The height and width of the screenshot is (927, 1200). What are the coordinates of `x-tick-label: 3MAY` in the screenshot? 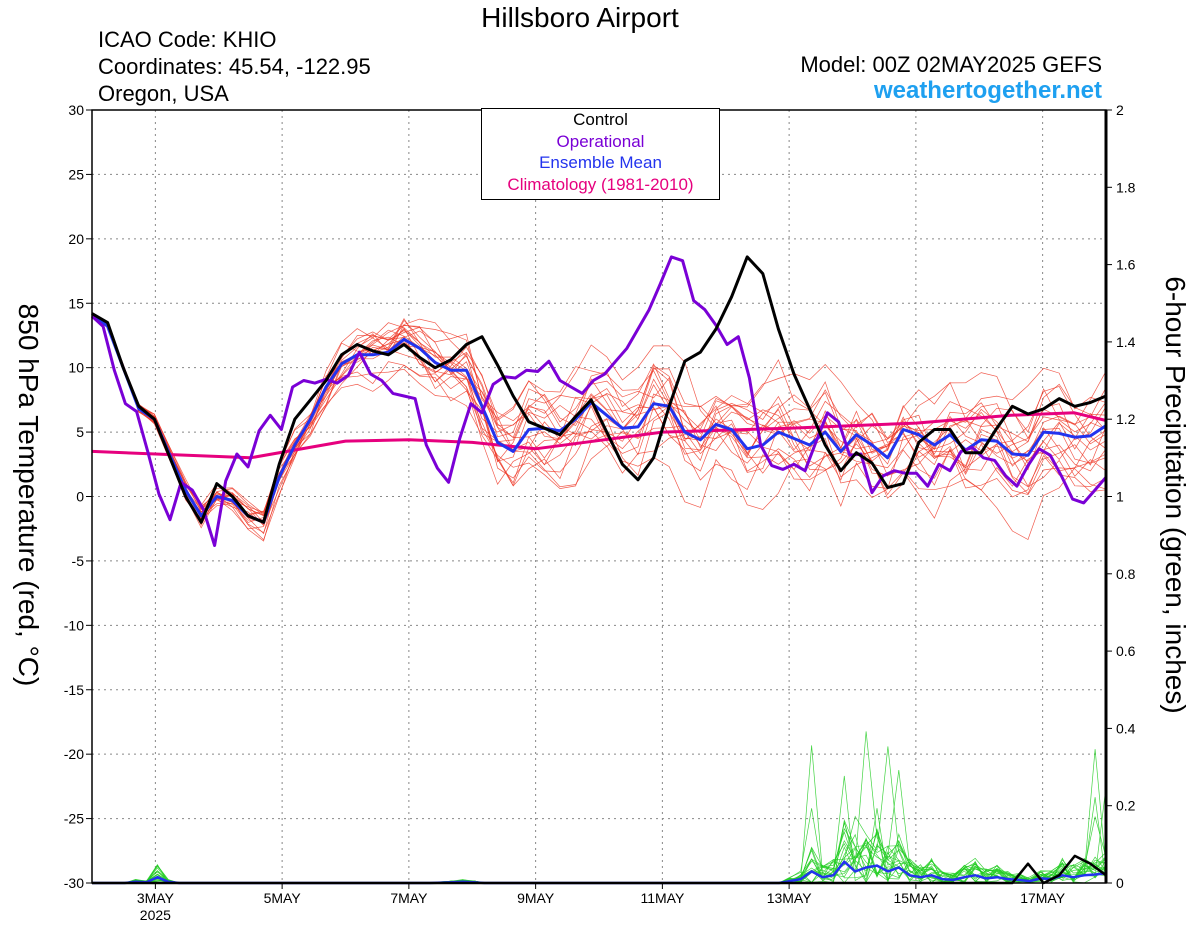 It's located at (156, 898).